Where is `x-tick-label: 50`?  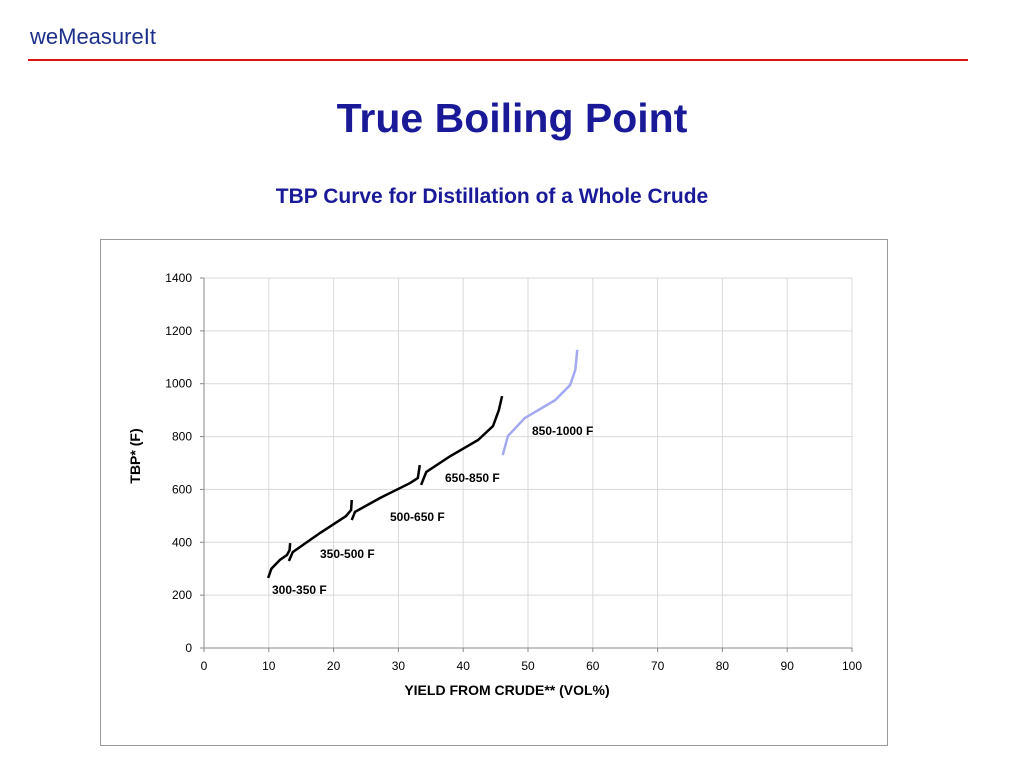
x-tick-label: 50 is located at coordinates (528, 666).